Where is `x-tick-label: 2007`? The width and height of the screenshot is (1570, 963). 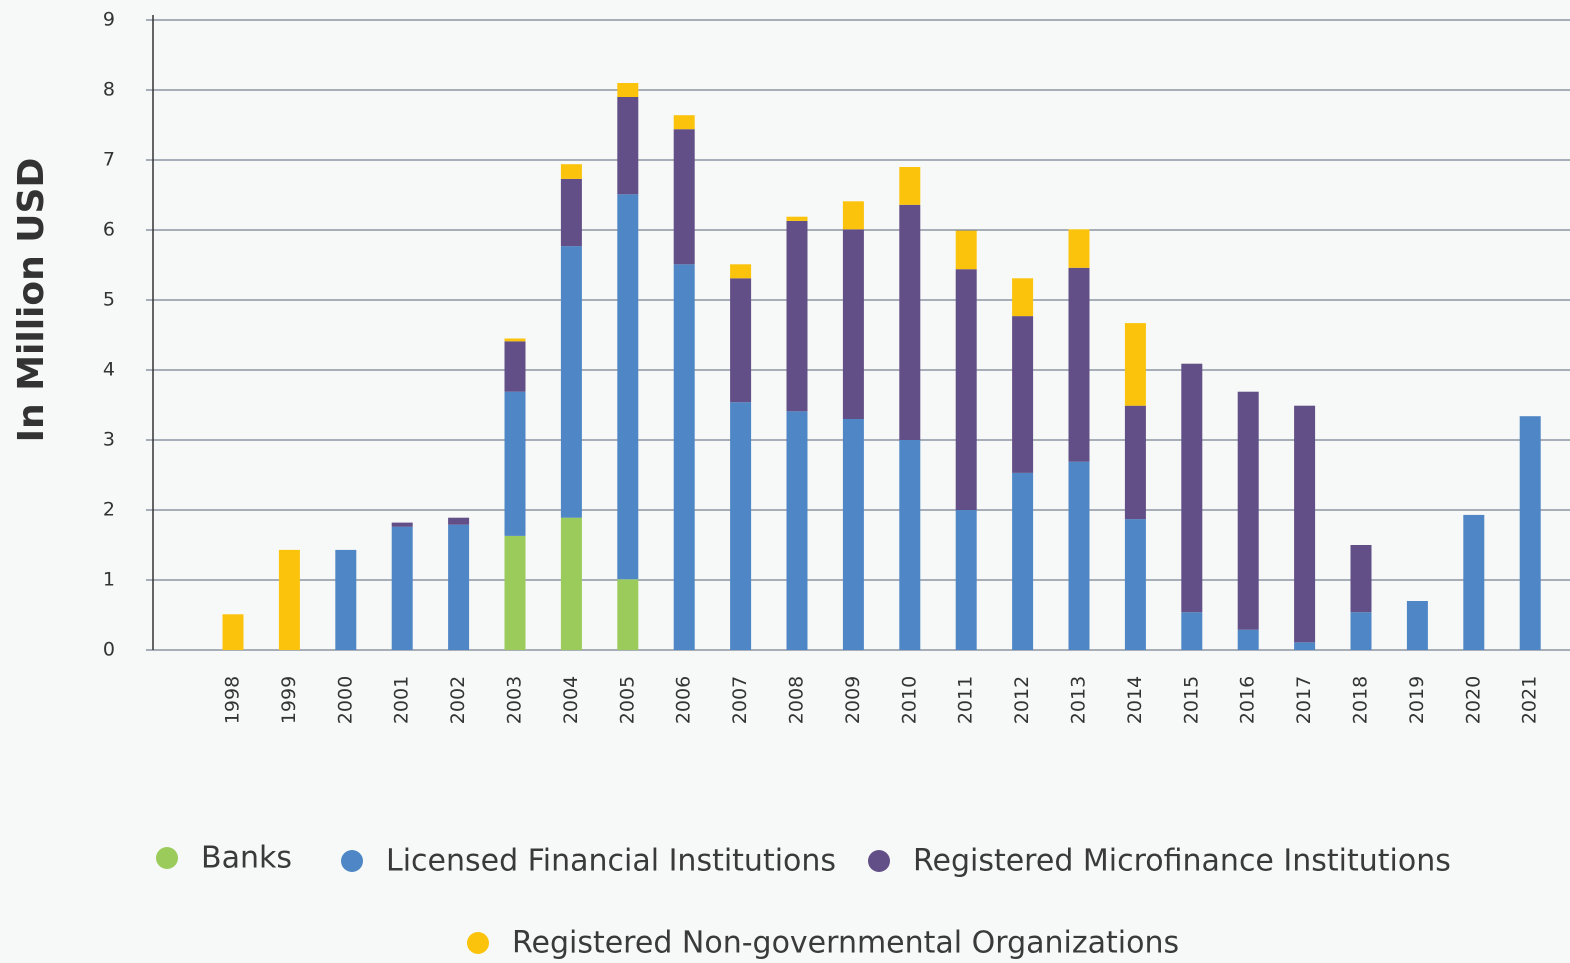
x-tick-label: 2007 is located at coordinates (740, 700).